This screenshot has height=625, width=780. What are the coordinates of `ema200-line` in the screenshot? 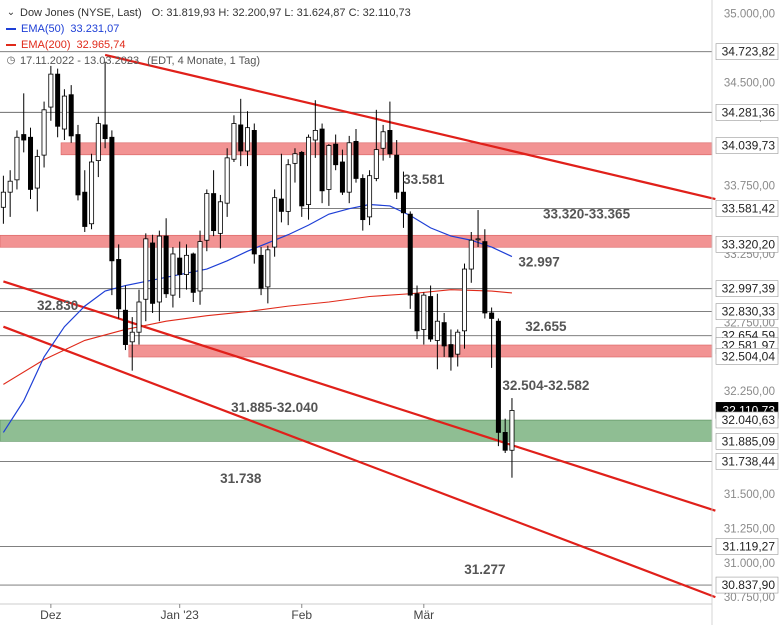 It's located at (258, 337).